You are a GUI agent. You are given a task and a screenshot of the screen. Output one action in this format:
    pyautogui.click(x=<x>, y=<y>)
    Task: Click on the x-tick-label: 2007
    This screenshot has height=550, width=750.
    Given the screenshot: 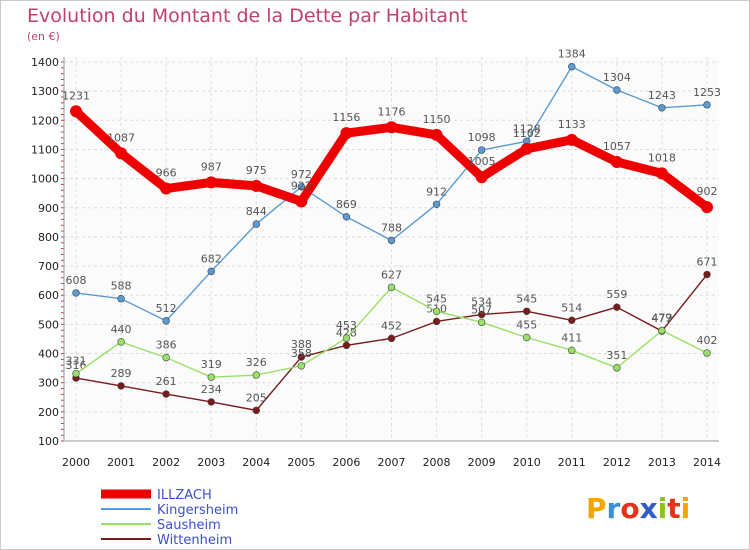 What is the action you would take?
    pyautogui.click(x=392, y=462)
    